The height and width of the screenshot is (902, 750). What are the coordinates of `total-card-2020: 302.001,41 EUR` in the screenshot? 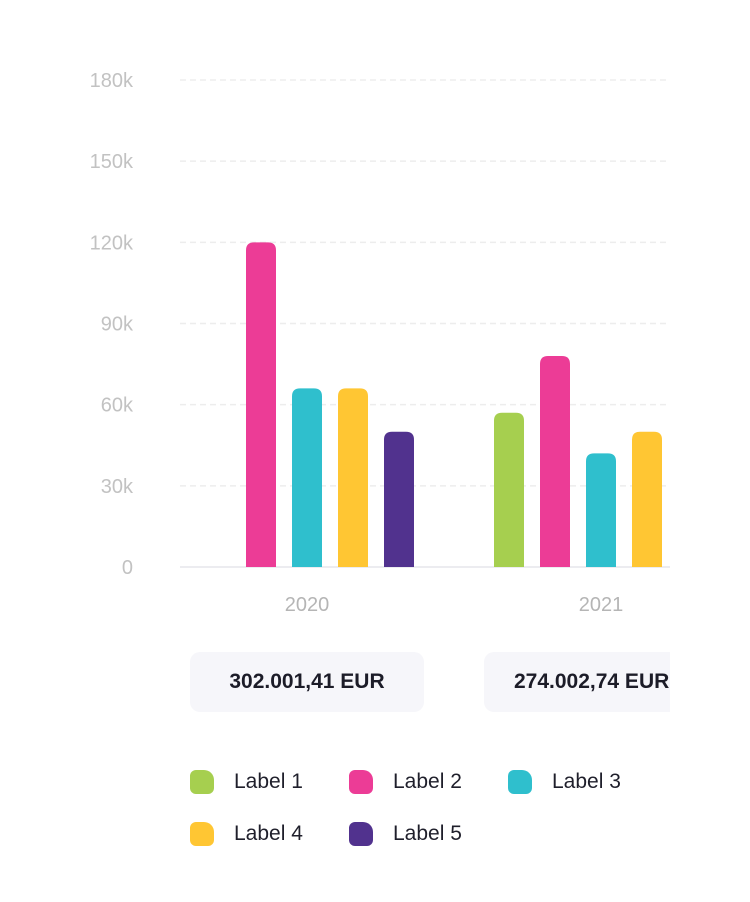 It's located at (307, 682).